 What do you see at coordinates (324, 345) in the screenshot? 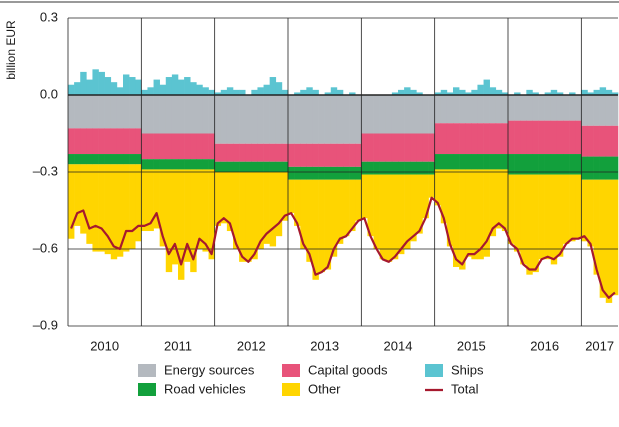
I see `x-tick-label: 2013` at bounding box center [324, 345].